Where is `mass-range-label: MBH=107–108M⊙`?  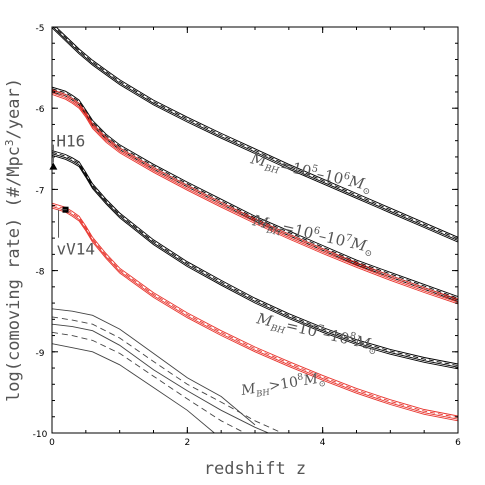
mass-range-label: MBH=107–108M⊙ is located at coordinates (316, 333).